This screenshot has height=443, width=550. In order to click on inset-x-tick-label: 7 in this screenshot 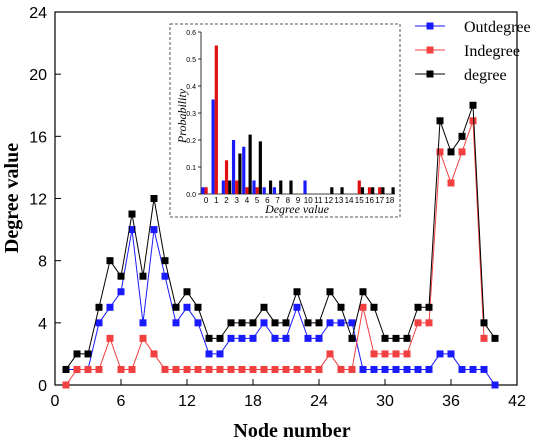, I will do `click(277, 200)`.